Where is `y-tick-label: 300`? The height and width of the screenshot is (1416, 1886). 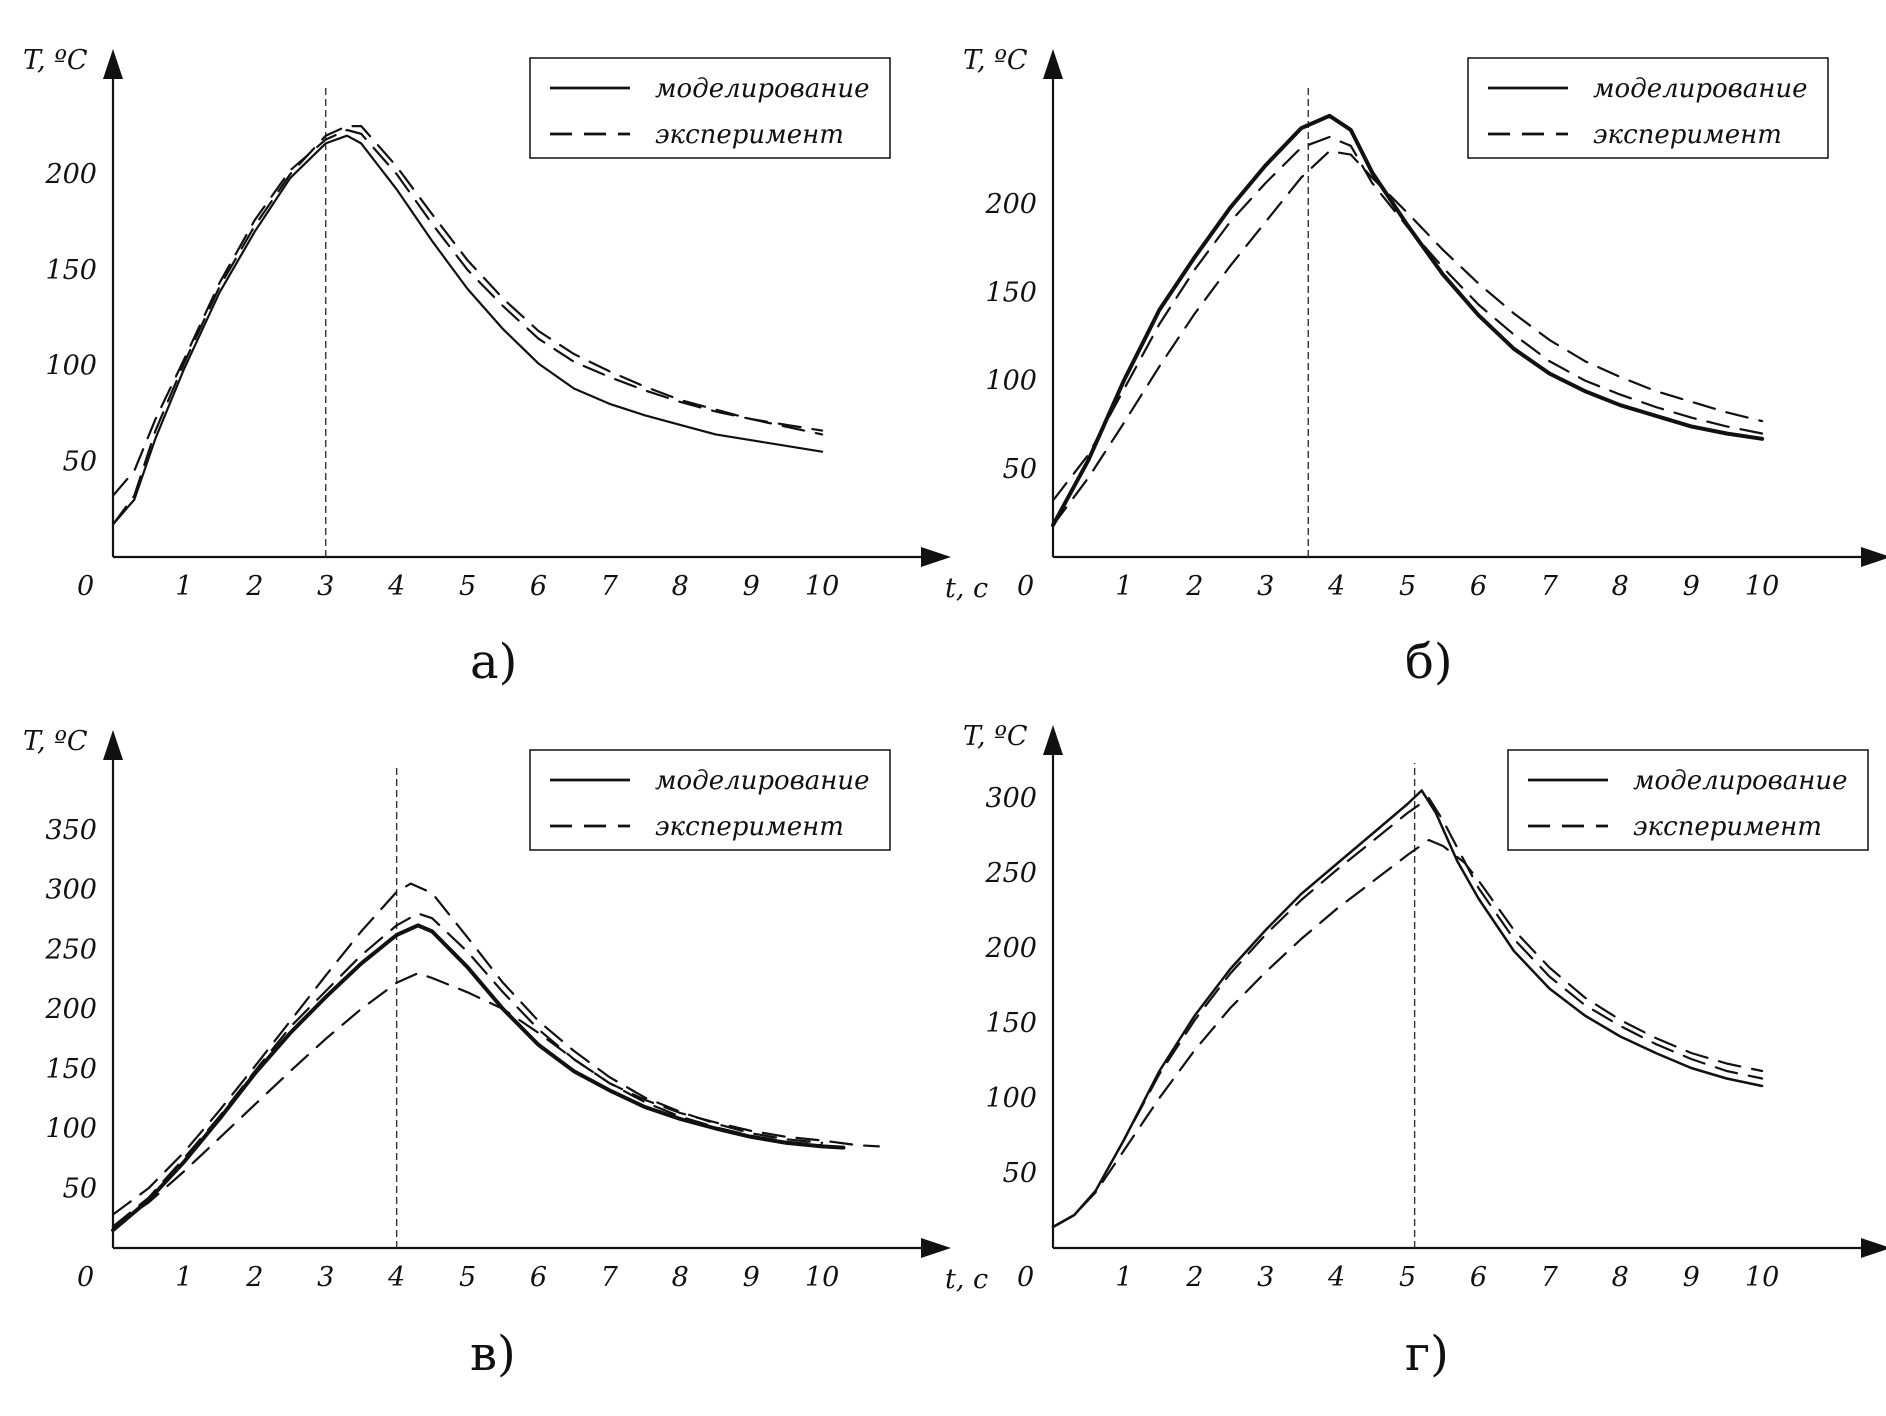 y-tick-label: 300 is located at coordinates (1011, 798).